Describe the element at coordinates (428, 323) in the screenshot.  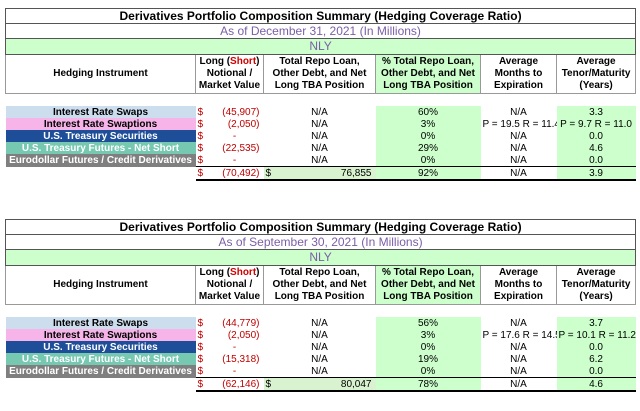
I see `pct-value: 56%` at that location.